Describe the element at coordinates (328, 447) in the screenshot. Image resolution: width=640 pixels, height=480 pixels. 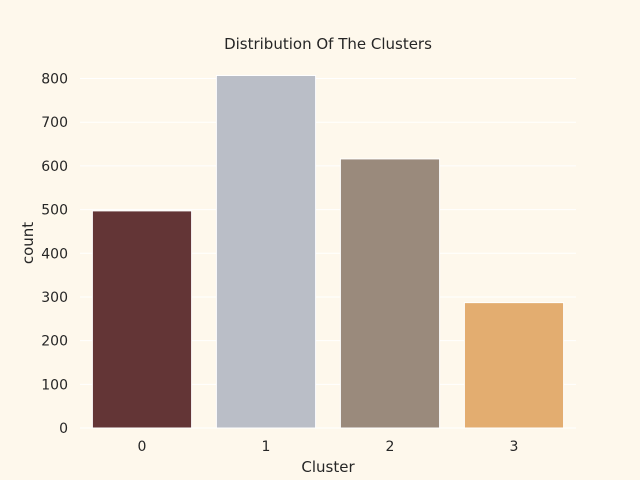
I see `x-tick-labels: 0 1 2 3` at that location.